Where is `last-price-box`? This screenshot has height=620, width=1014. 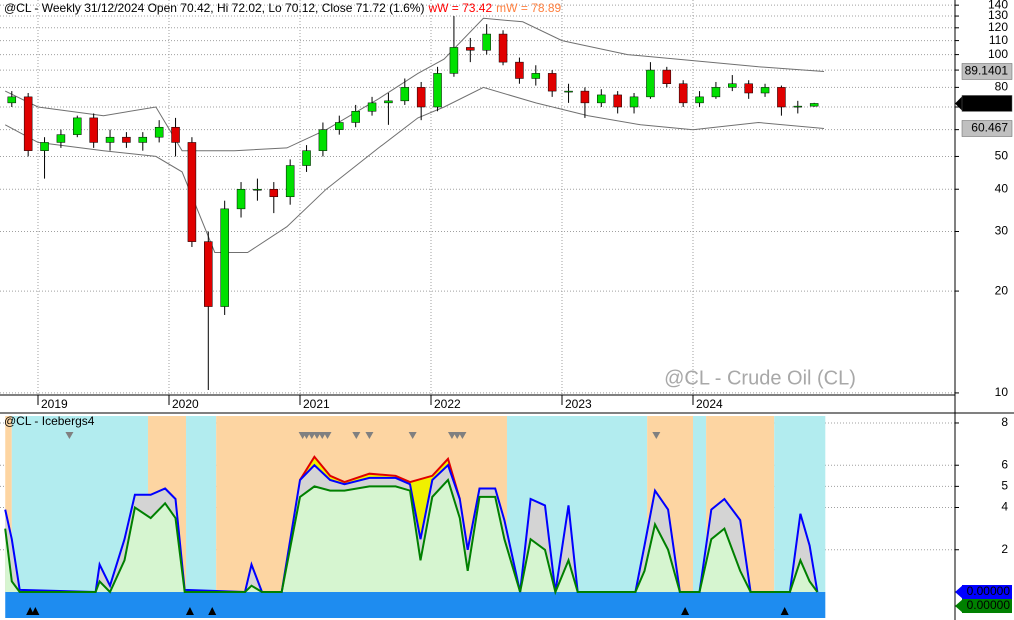
last-price-box is located at coordinates (987, 103).